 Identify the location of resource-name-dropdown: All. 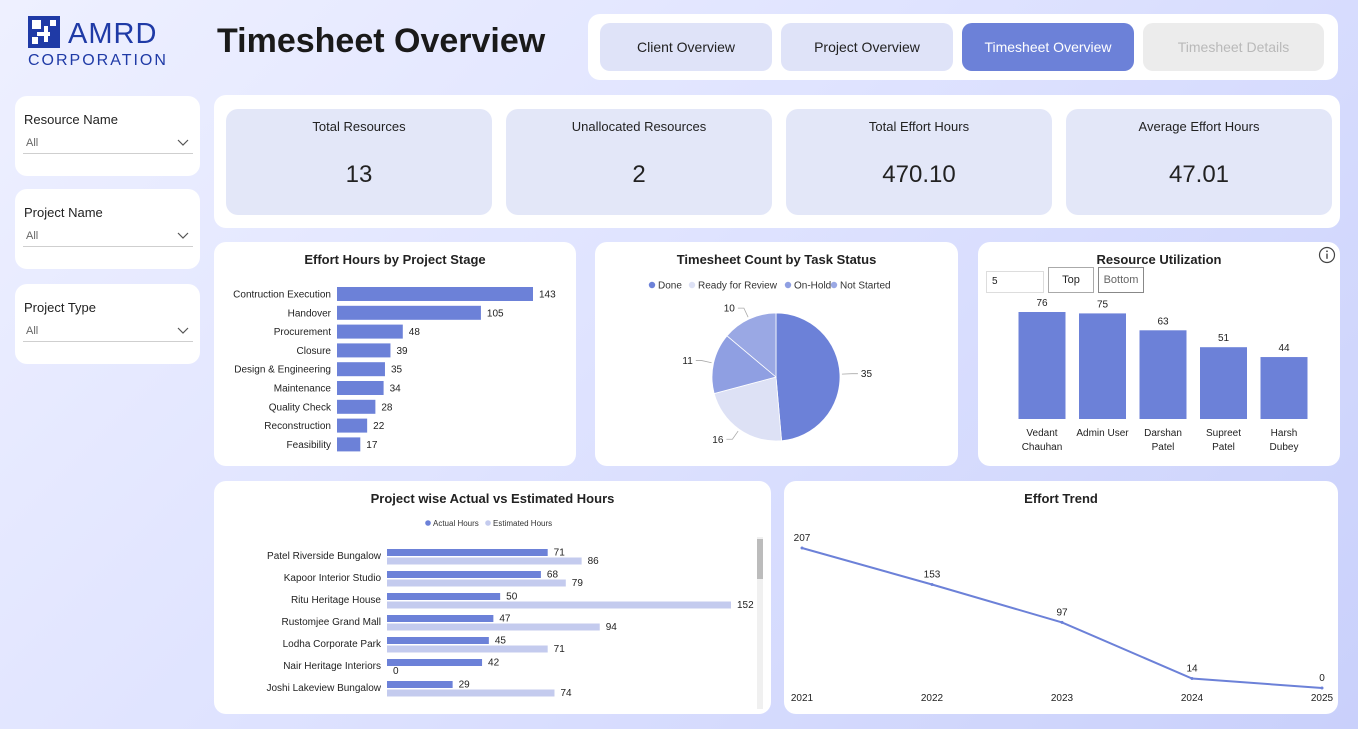
(108, 144).